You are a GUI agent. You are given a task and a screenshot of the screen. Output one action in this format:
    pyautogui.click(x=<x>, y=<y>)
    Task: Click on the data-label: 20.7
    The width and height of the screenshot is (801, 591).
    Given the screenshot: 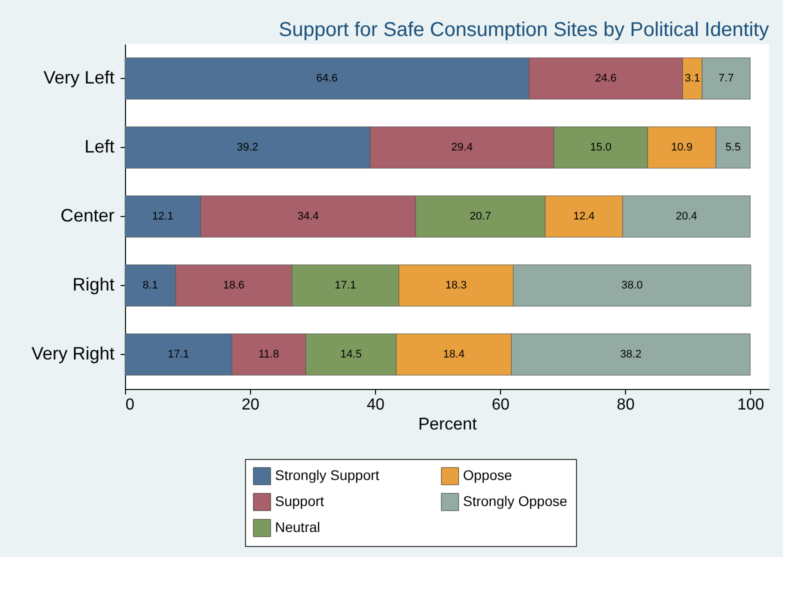 What is the action you would take?
    pyautogui.click(x=481, y=216)
    